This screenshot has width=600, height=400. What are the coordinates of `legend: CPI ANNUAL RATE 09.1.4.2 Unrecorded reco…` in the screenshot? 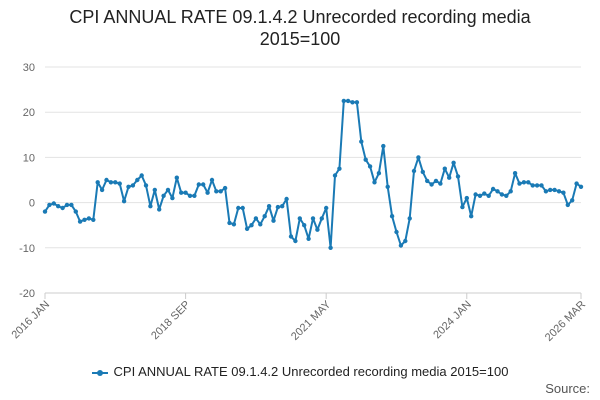 It's located at (300, 371).